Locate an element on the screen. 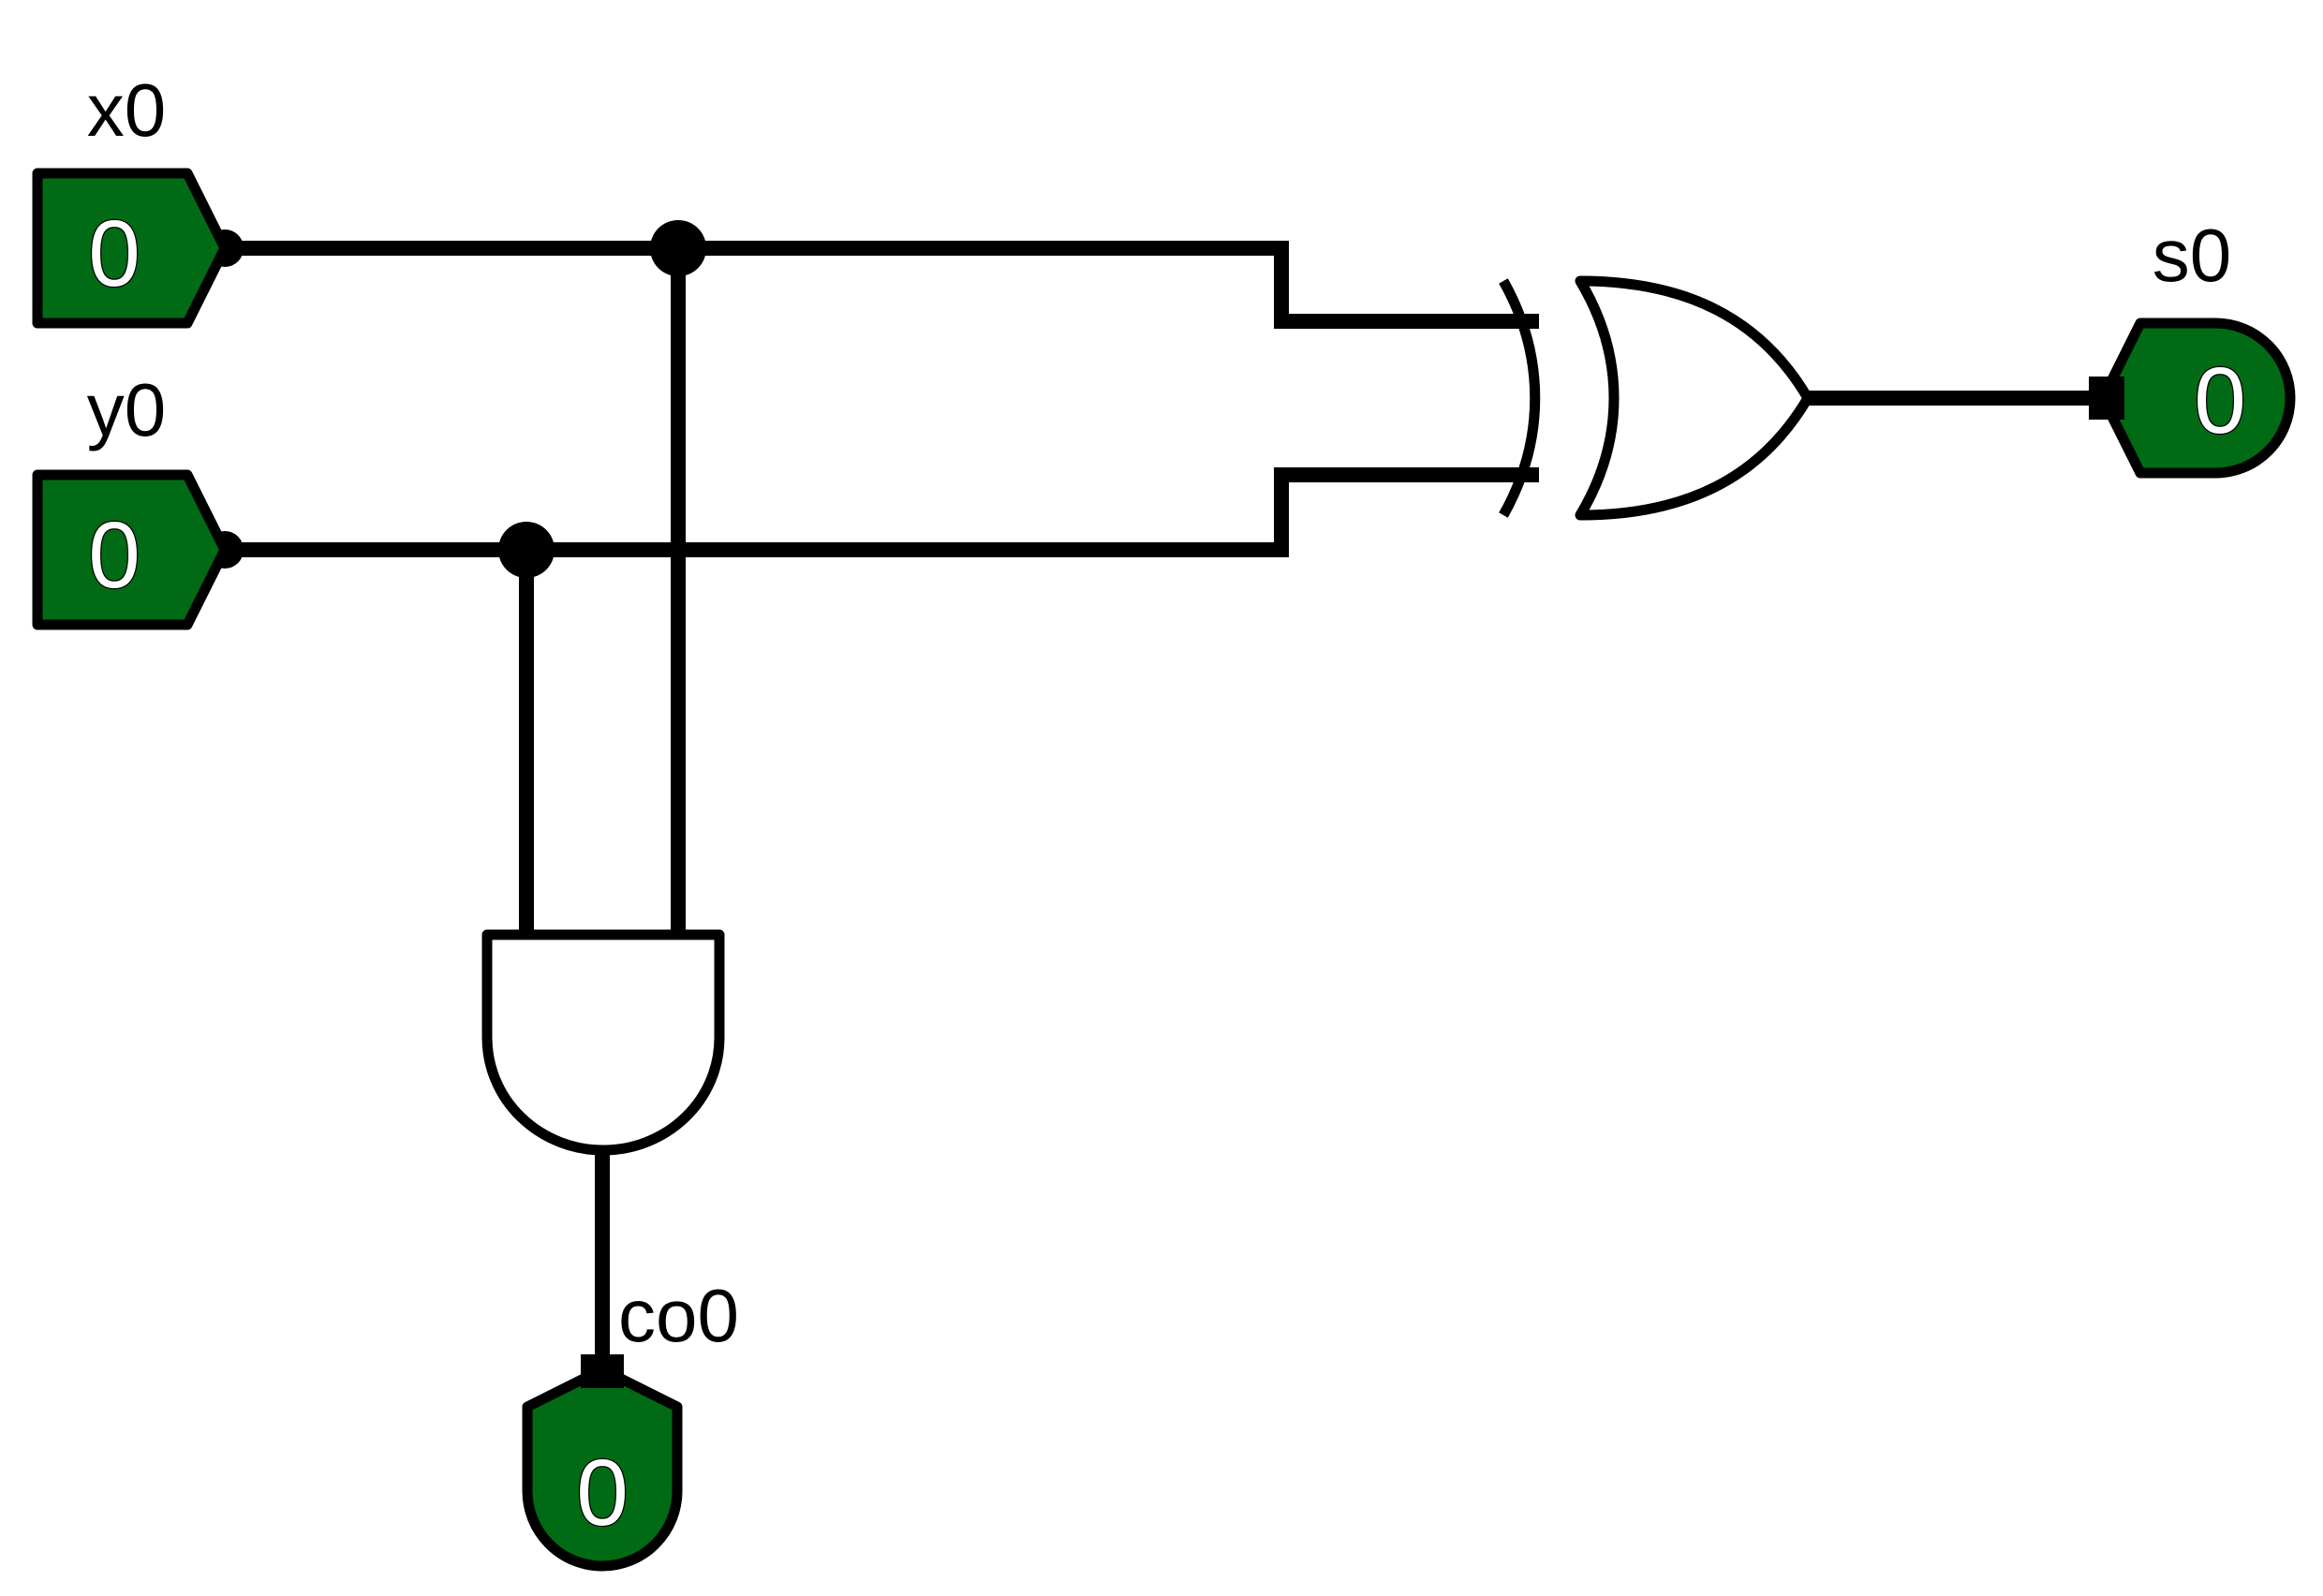 The width and height of the screenshot is (2323, 1596). input-pin-x0: 0 x0 is located at coordinates (131, 198).